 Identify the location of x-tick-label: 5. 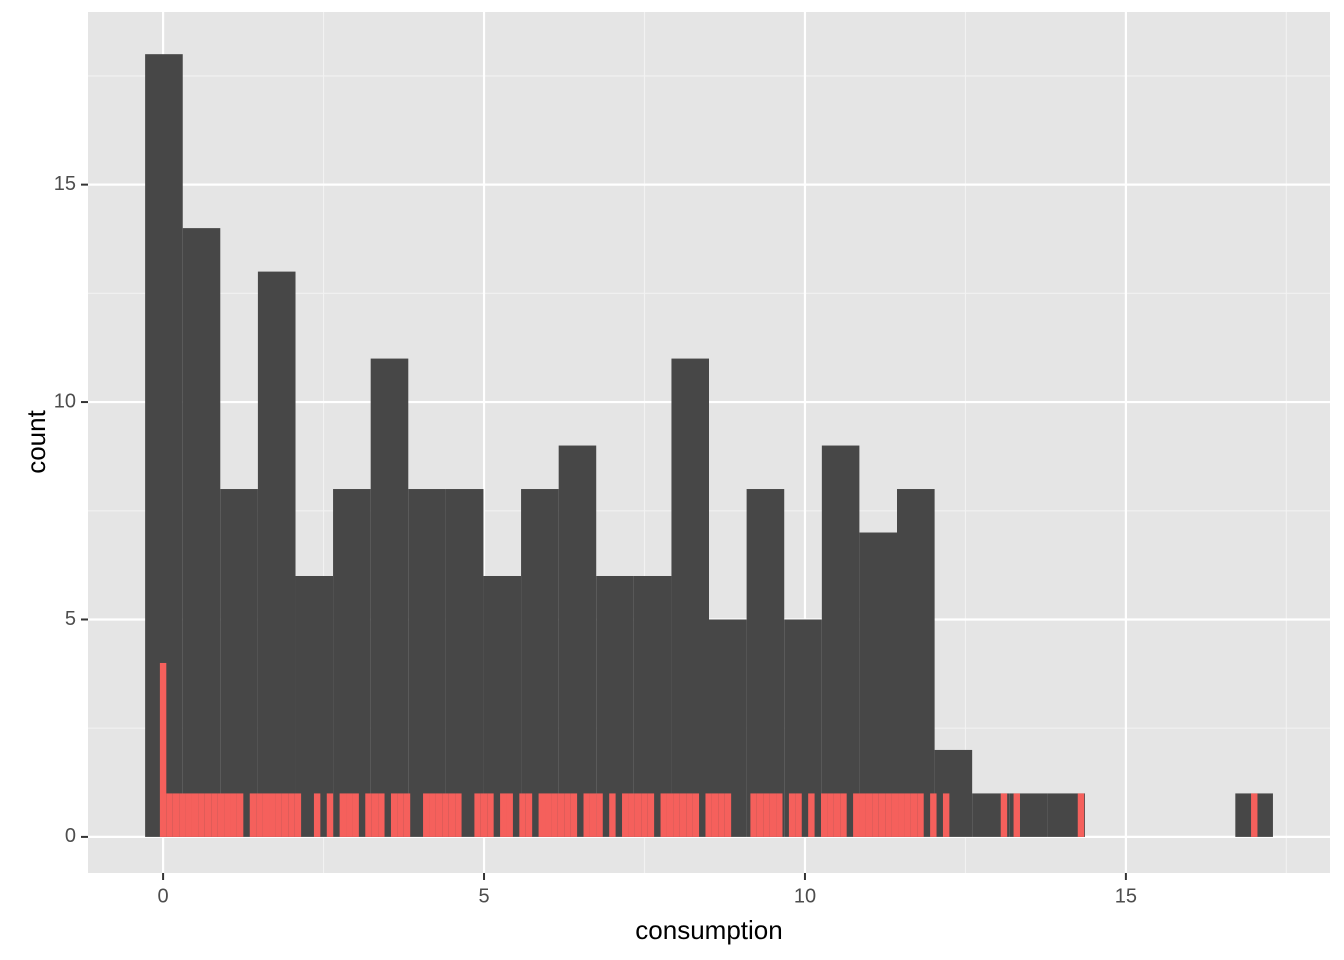
(483, 896).